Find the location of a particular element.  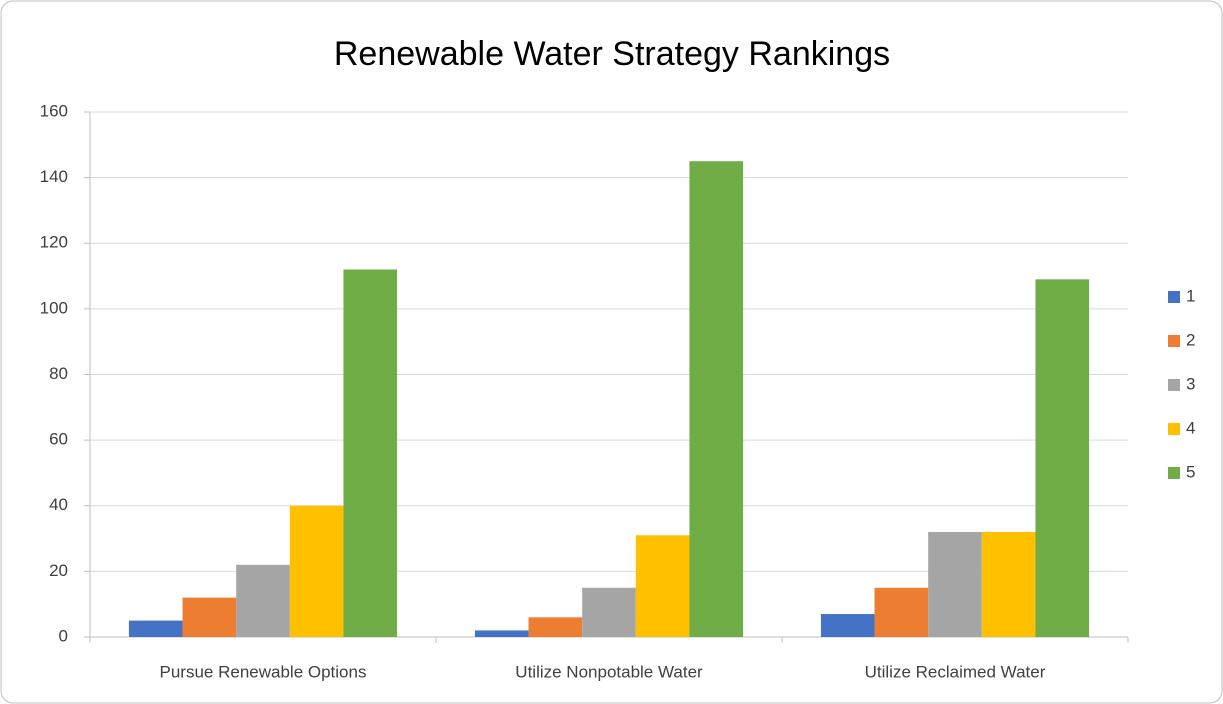

x-tick-label: Utilize Reclaimed Water is located at coordinates (955, 671).